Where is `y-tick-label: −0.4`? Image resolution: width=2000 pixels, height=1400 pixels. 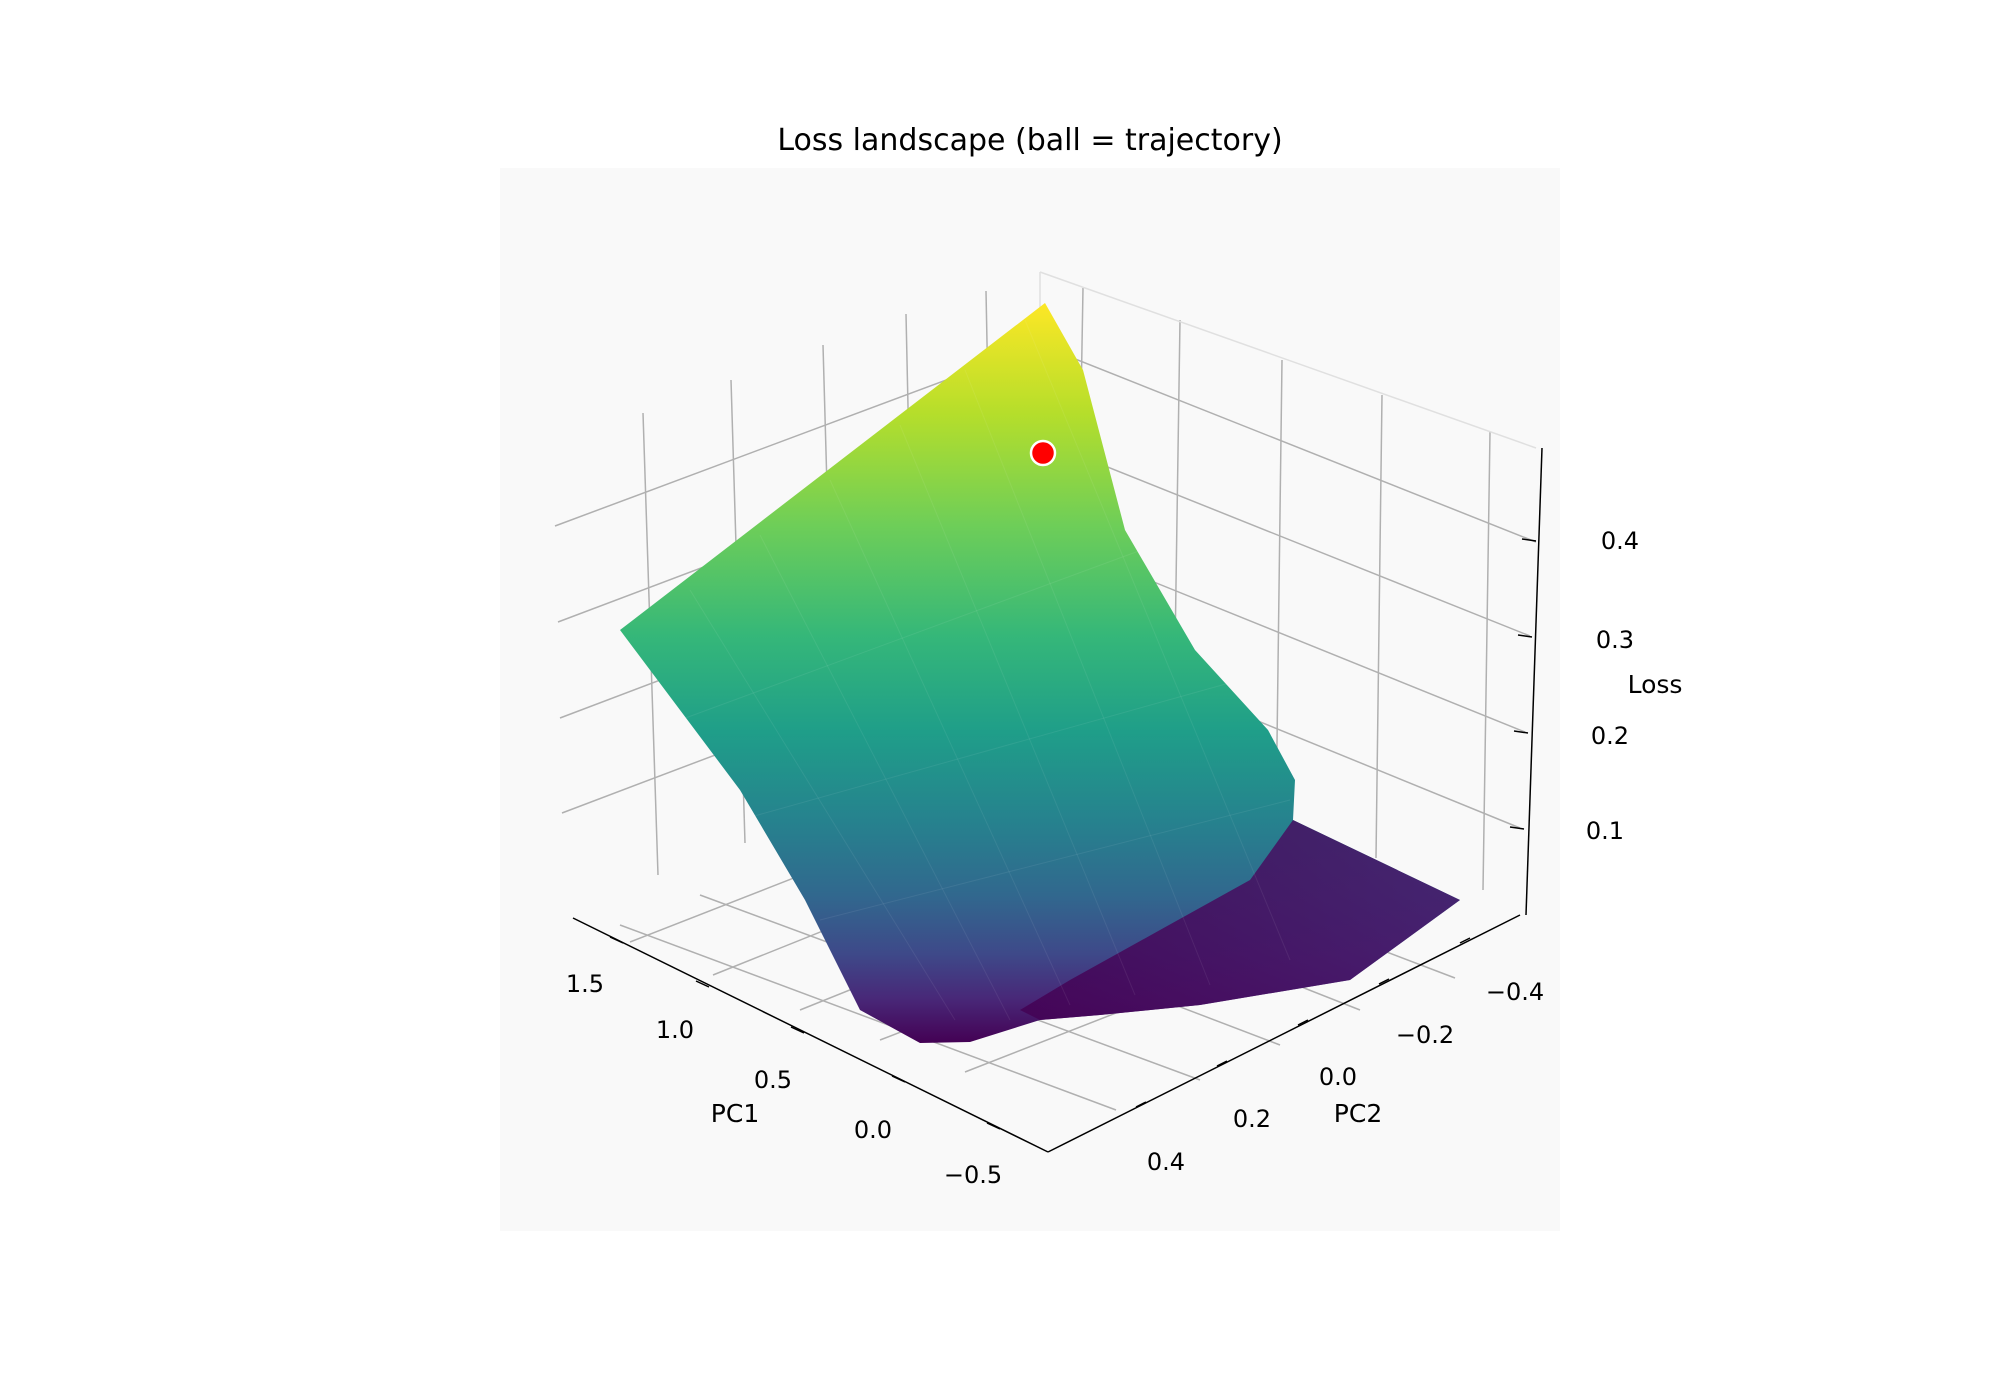
y-tick-label: −0.4 is located at coordinates (1515, 992).